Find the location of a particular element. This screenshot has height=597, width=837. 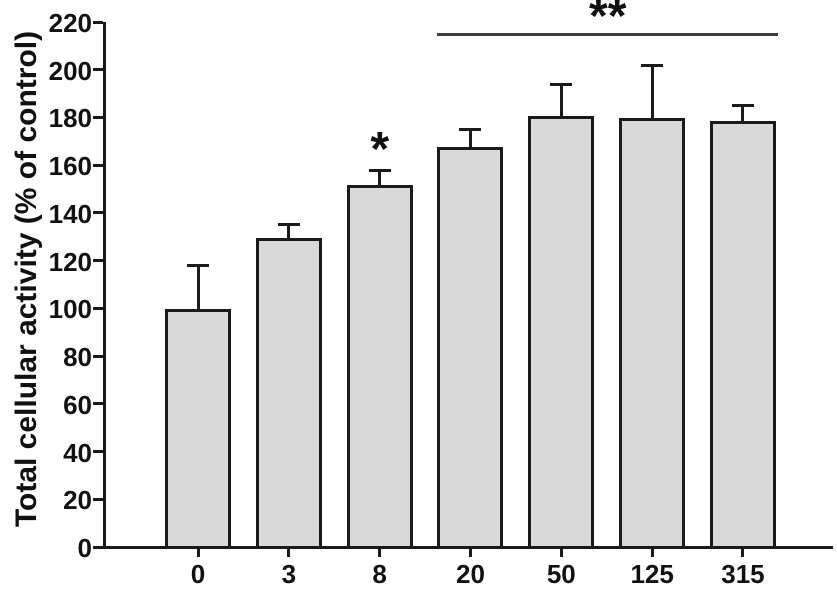

significance-stars: ** is located at coordinates (608, 21).